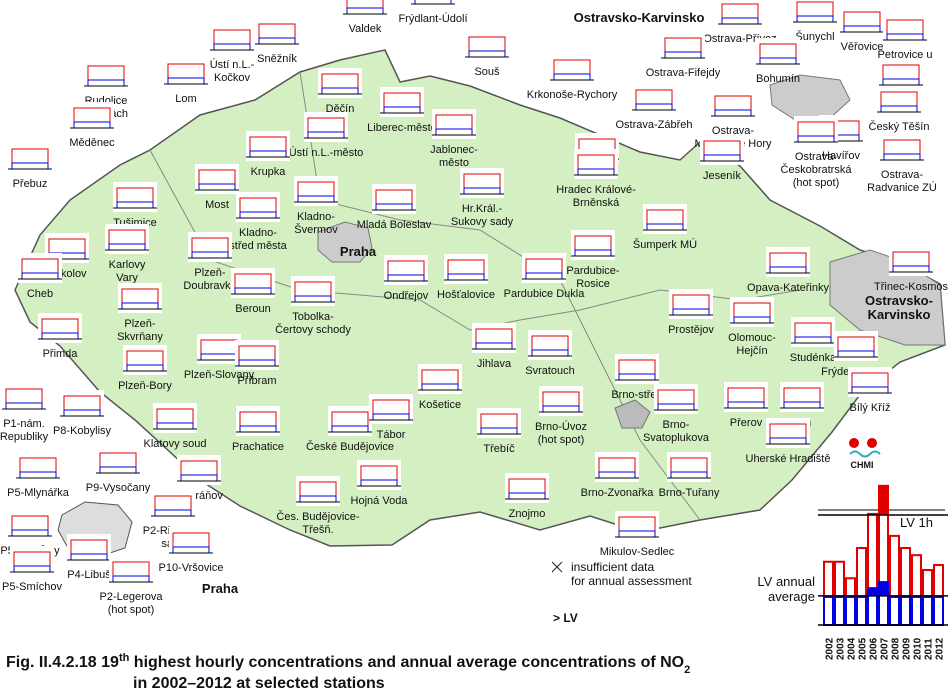 The image size is (950, 695). I want to click on station-label-line: Švermov, so click(316, 229).